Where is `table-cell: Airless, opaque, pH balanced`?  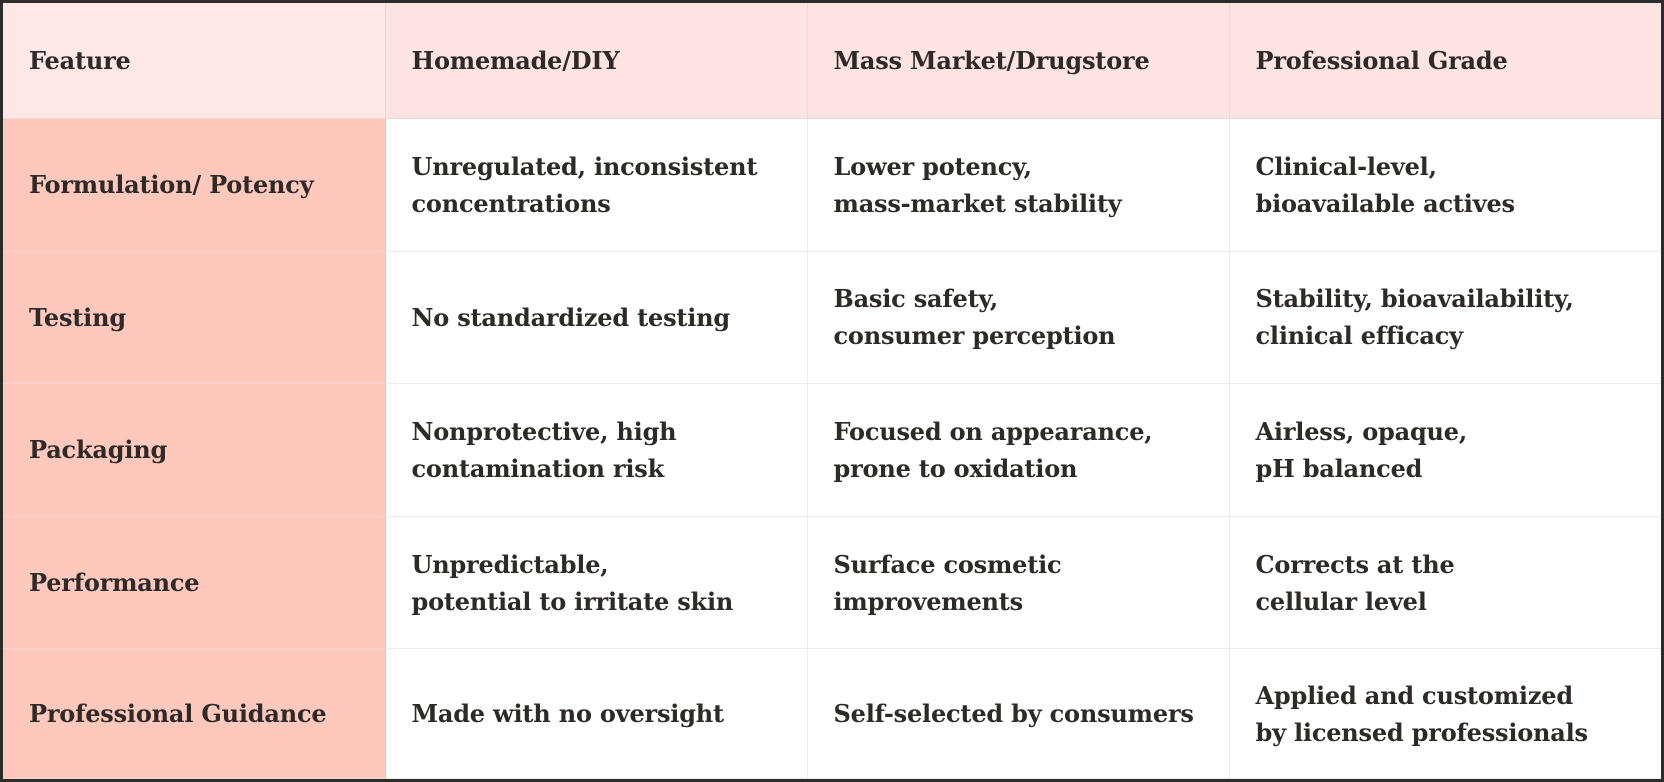
table-cell: Airless, opaque, pH balanced is located at coordinates (1445, 450).